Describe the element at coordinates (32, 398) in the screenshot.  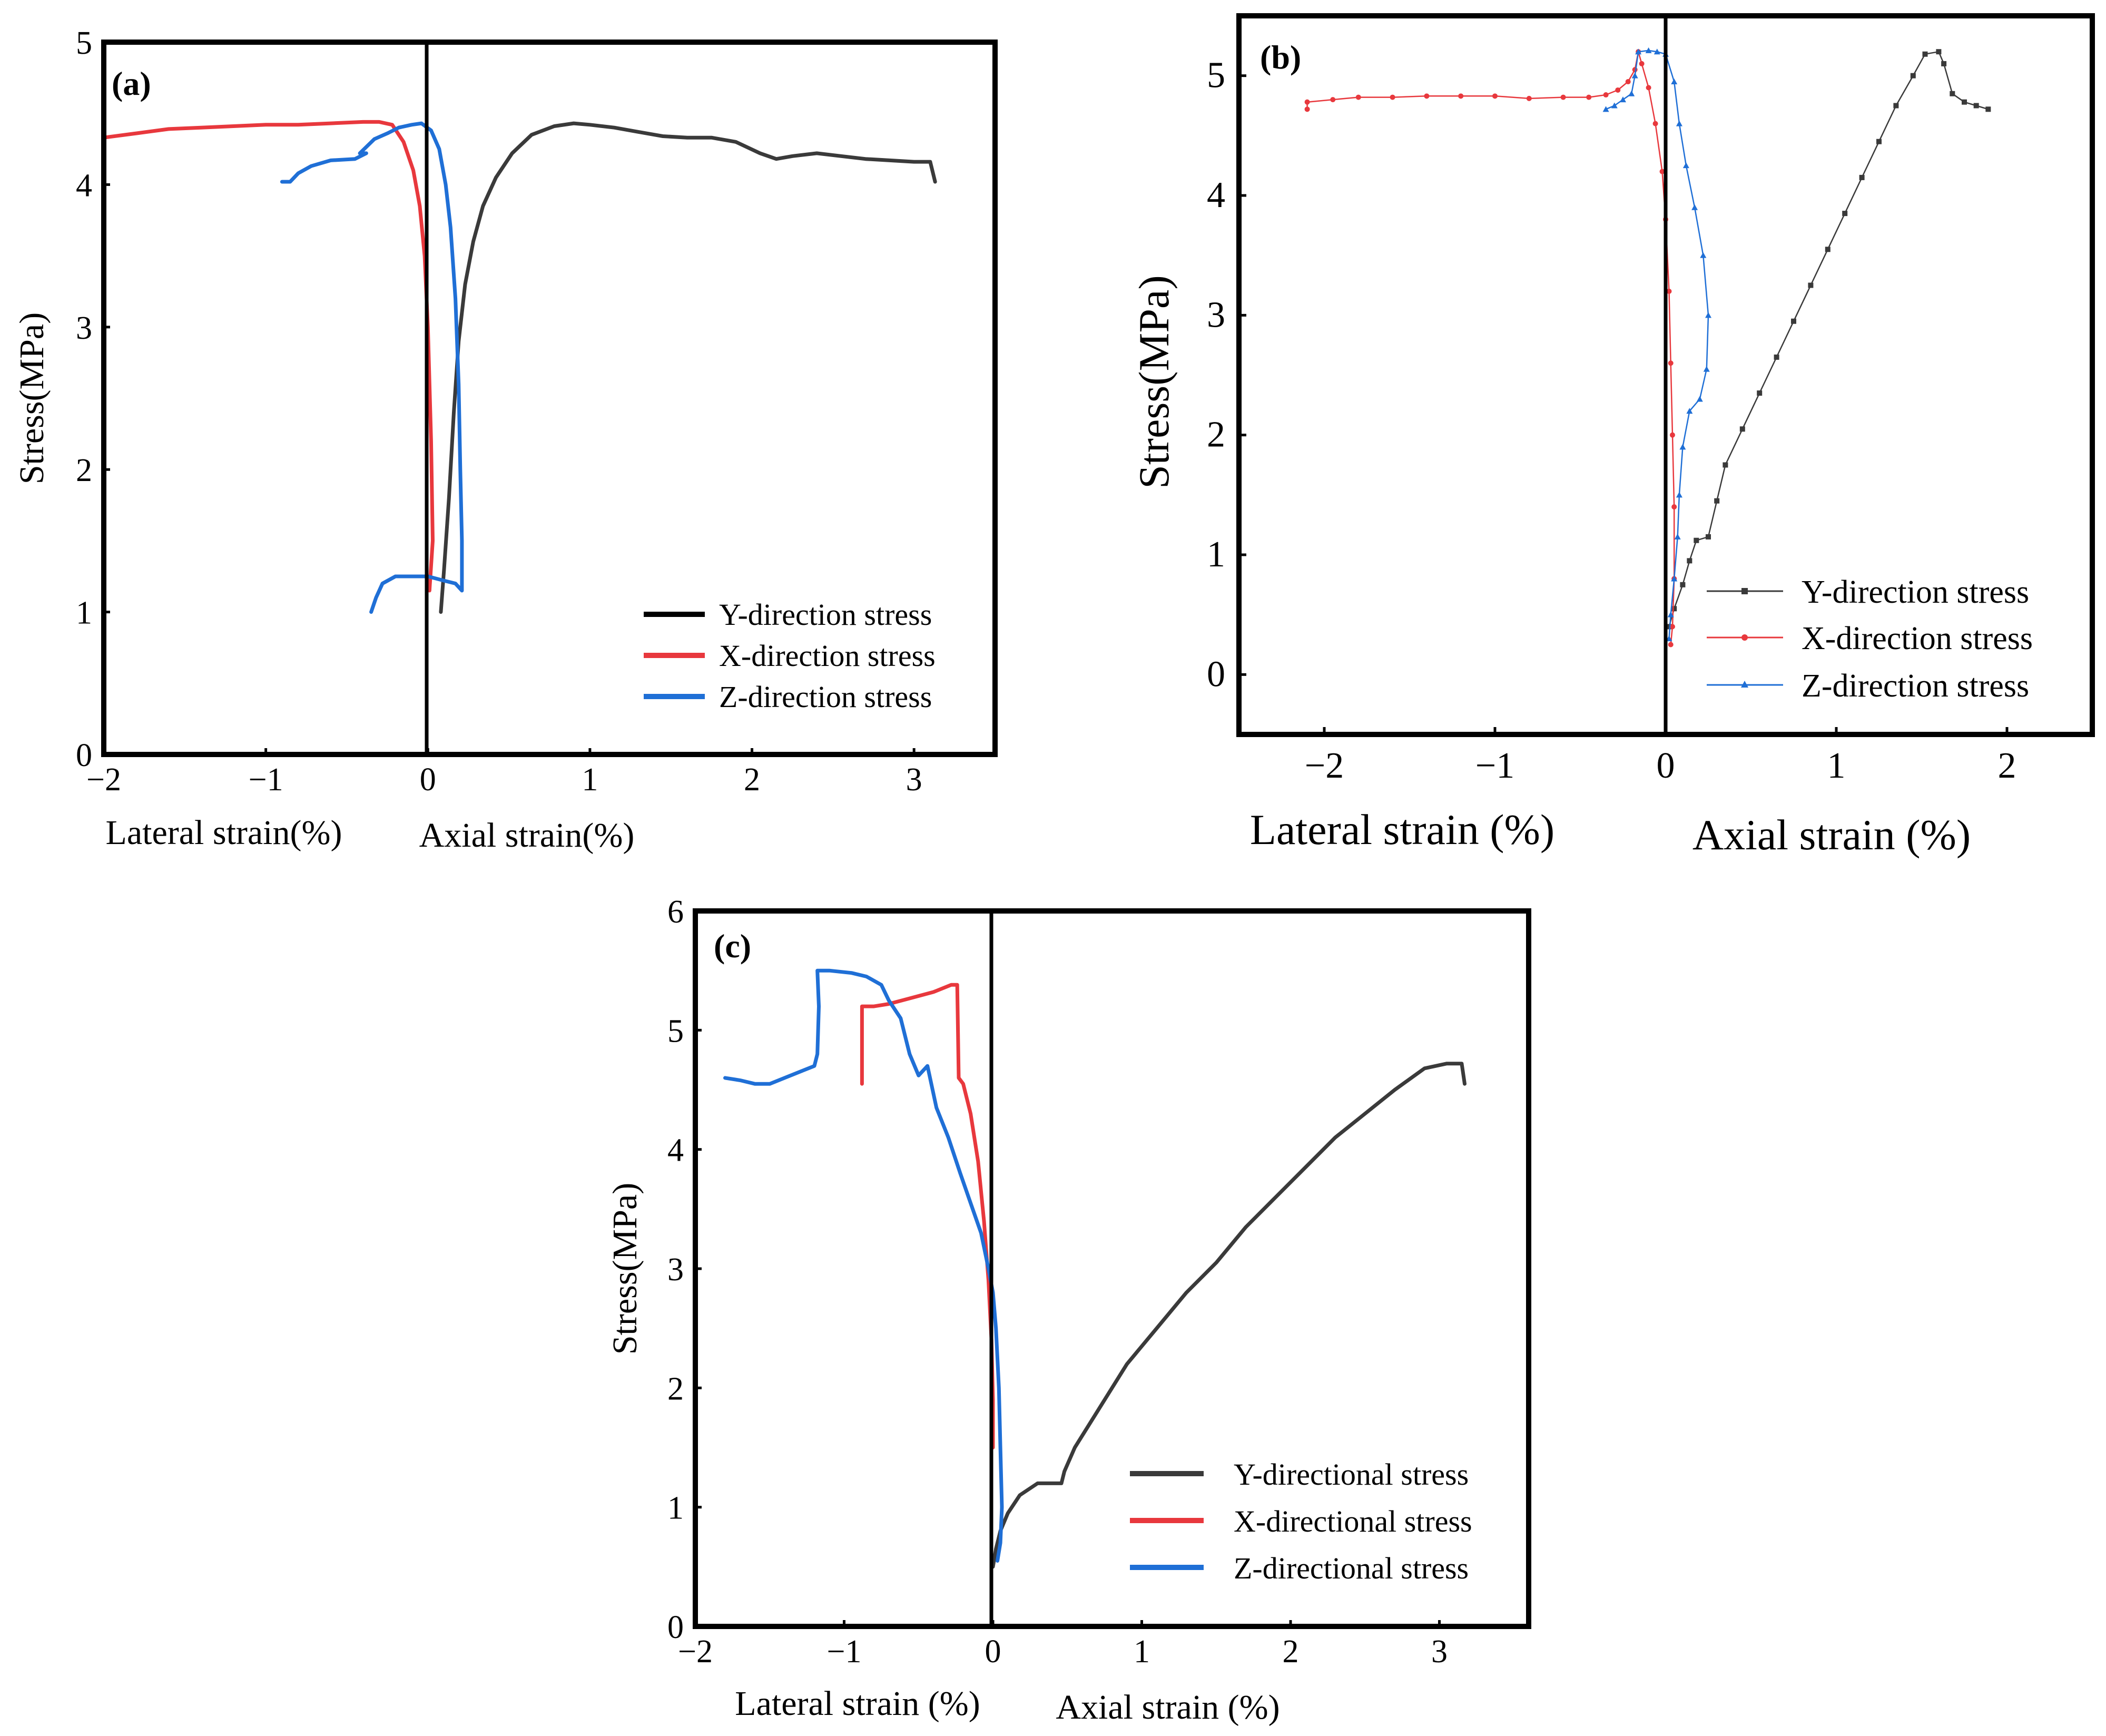
I see `panel-a-y-axis-title: Stress(MPa)` at that location.